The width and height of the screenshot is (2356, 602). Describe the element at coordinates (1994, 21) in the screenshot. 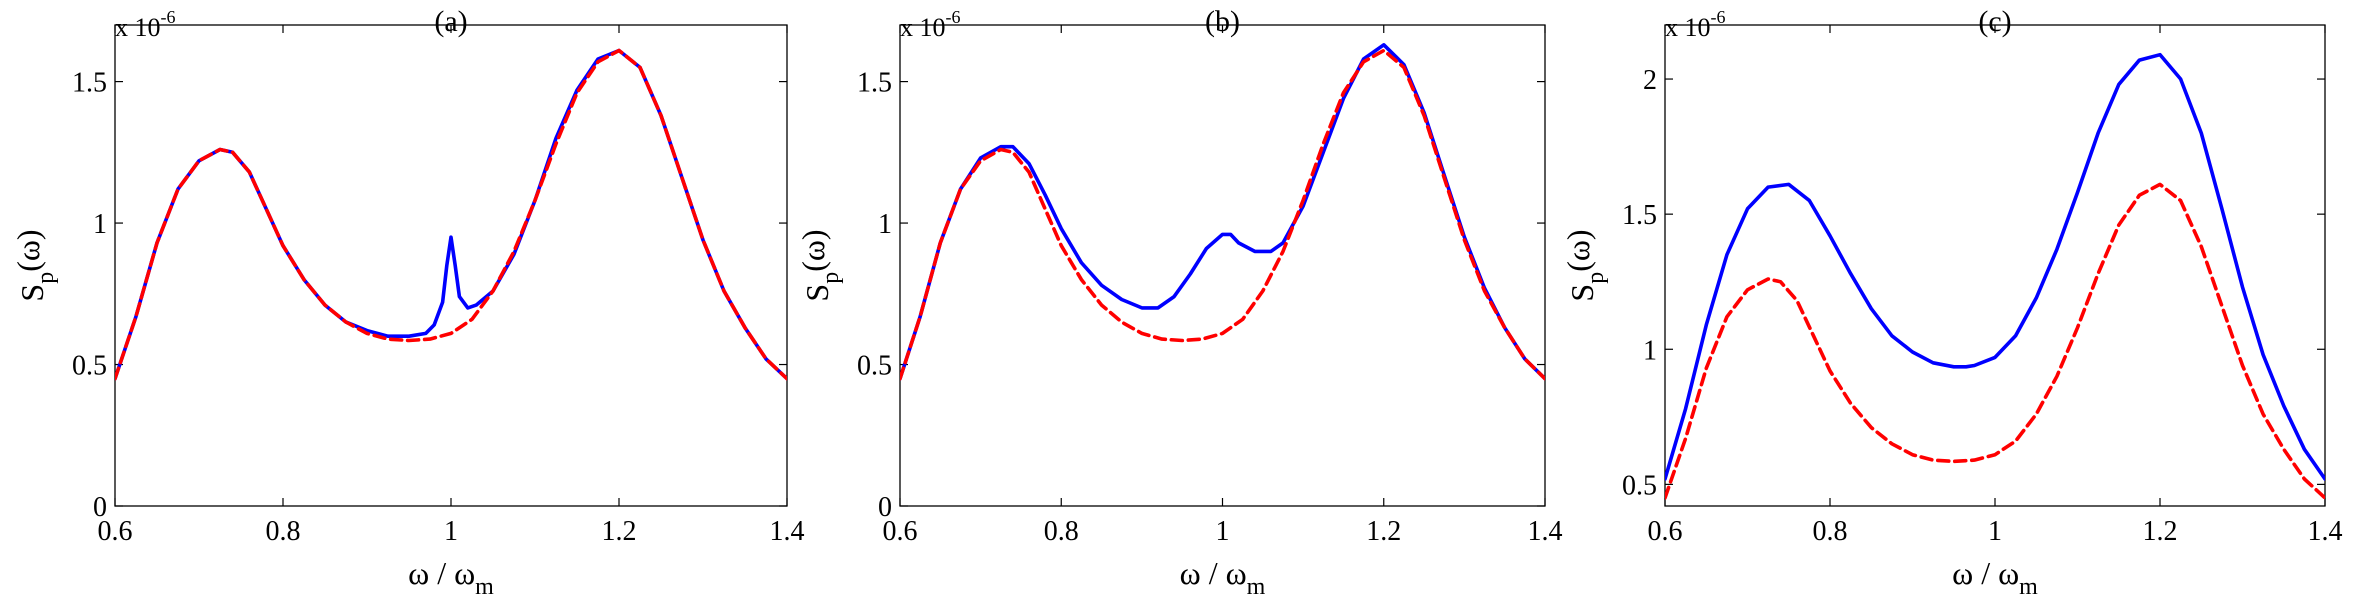

I see `panel-title: (c)` at that location.